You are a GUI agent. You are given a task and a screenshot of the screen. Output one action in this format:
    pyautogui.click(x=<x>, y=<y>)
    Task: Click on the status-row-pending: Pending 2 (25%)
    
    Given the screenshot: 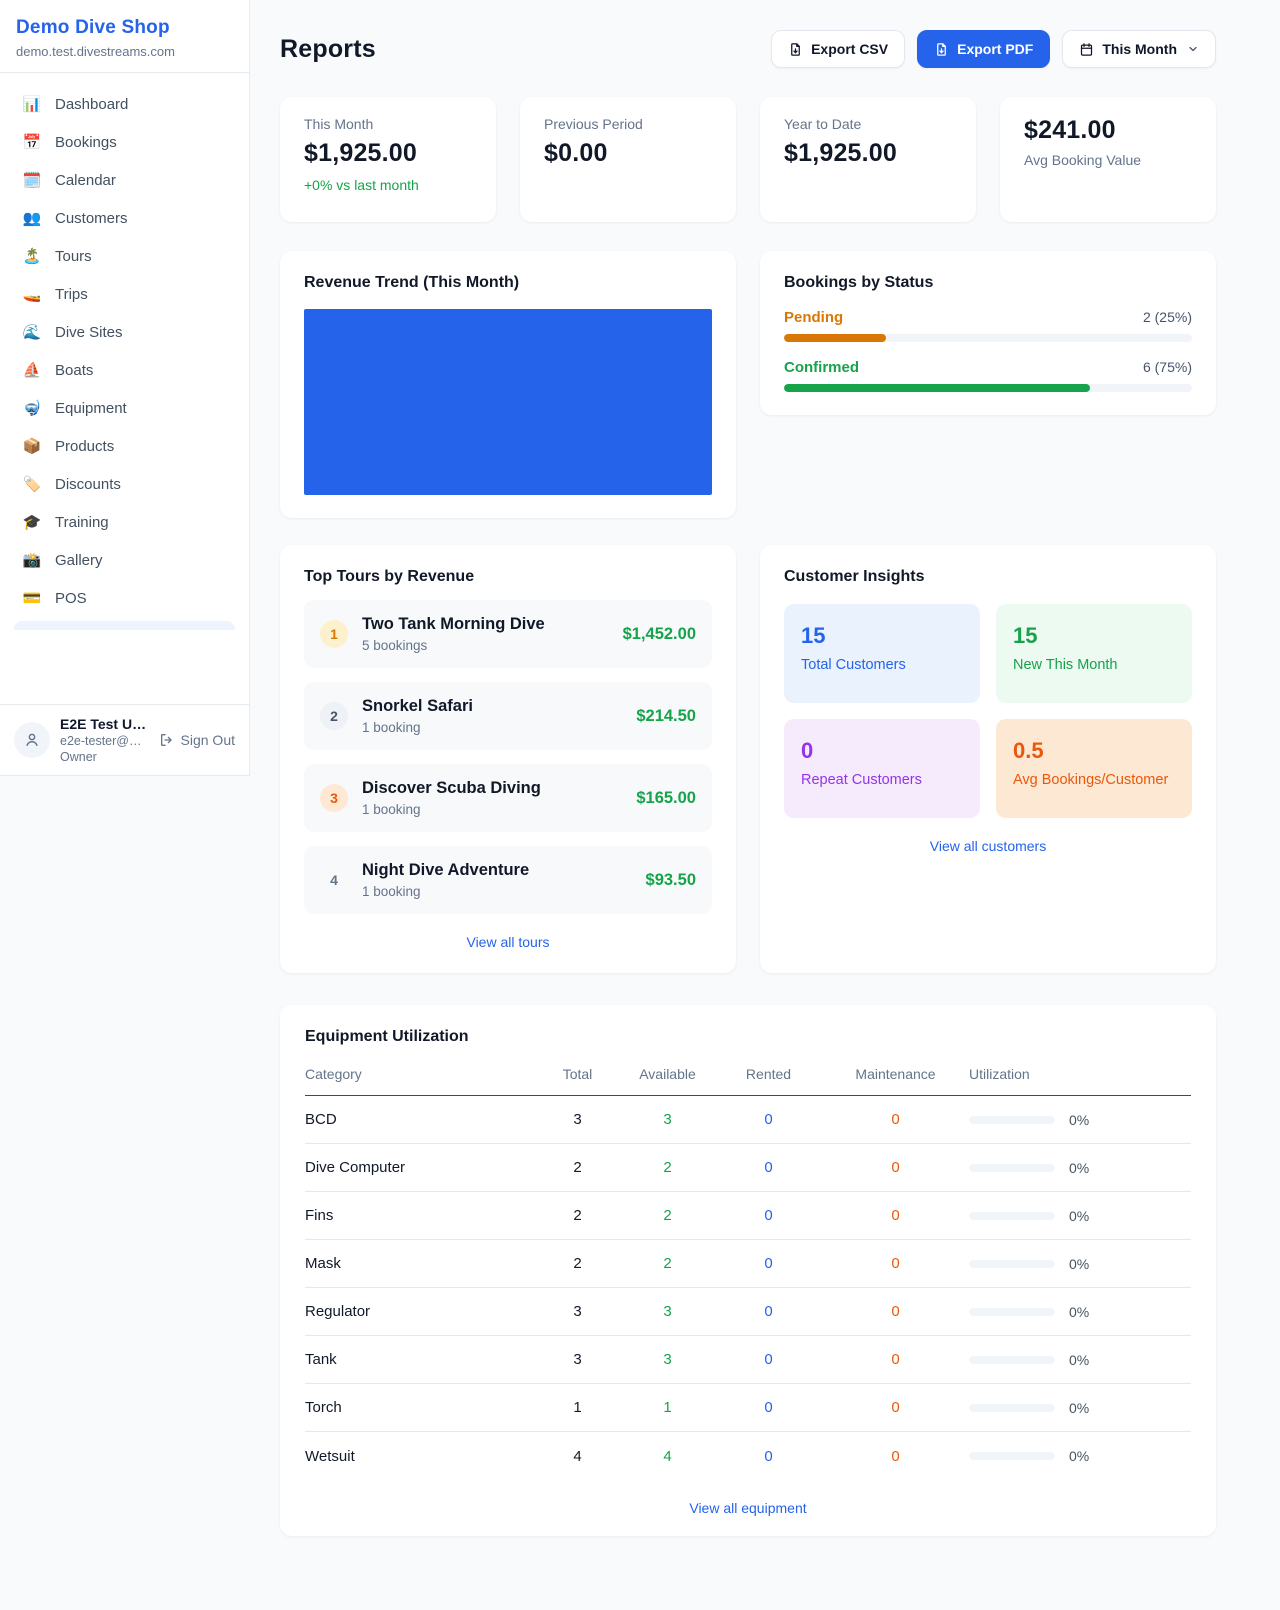 What is the action you would take?
    pyautogui.click(x=988, y=325)
    